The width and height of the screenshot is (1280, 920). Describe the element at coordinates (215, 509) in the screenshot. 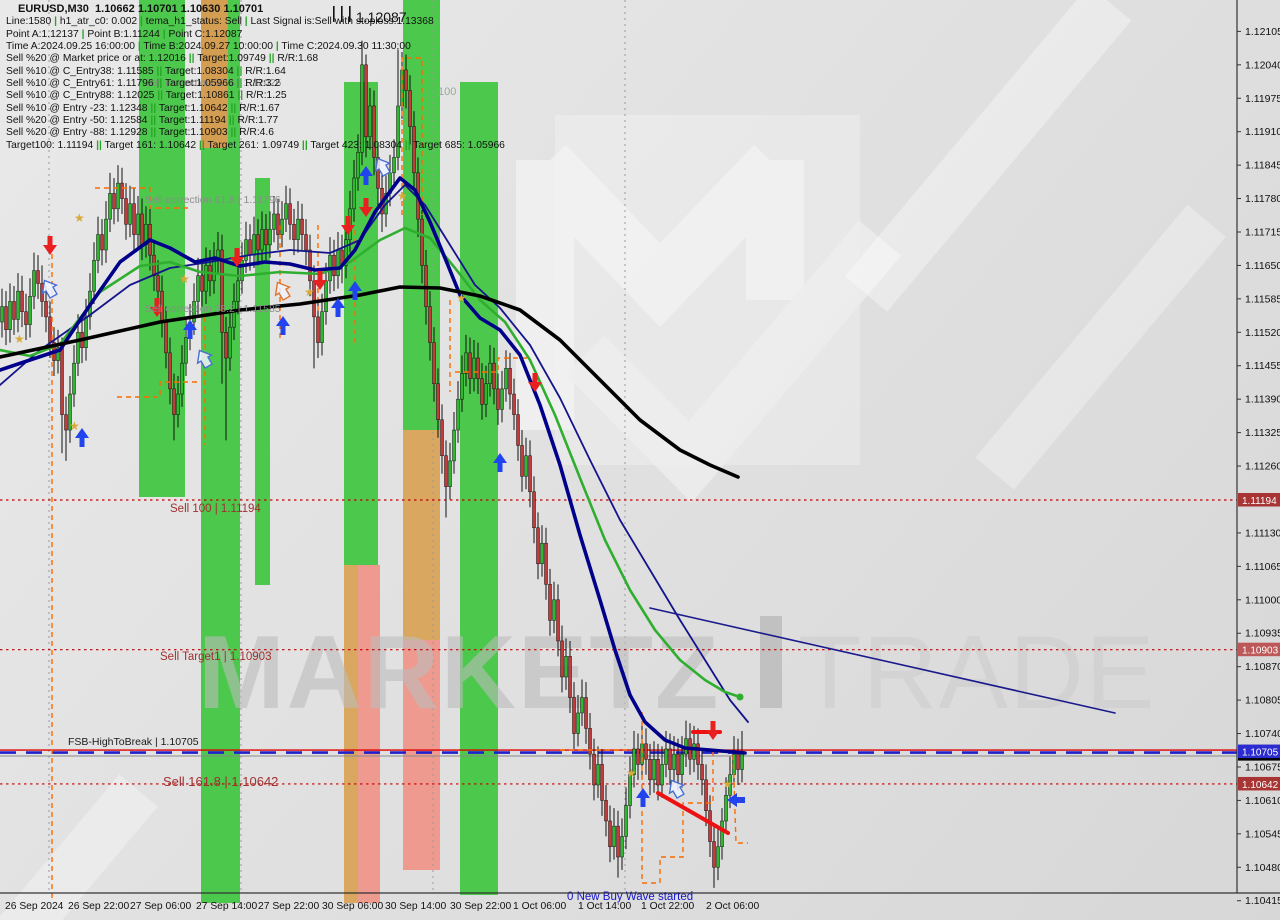

I see `annotation-label: Sell 100 | 1.11194` at that location.